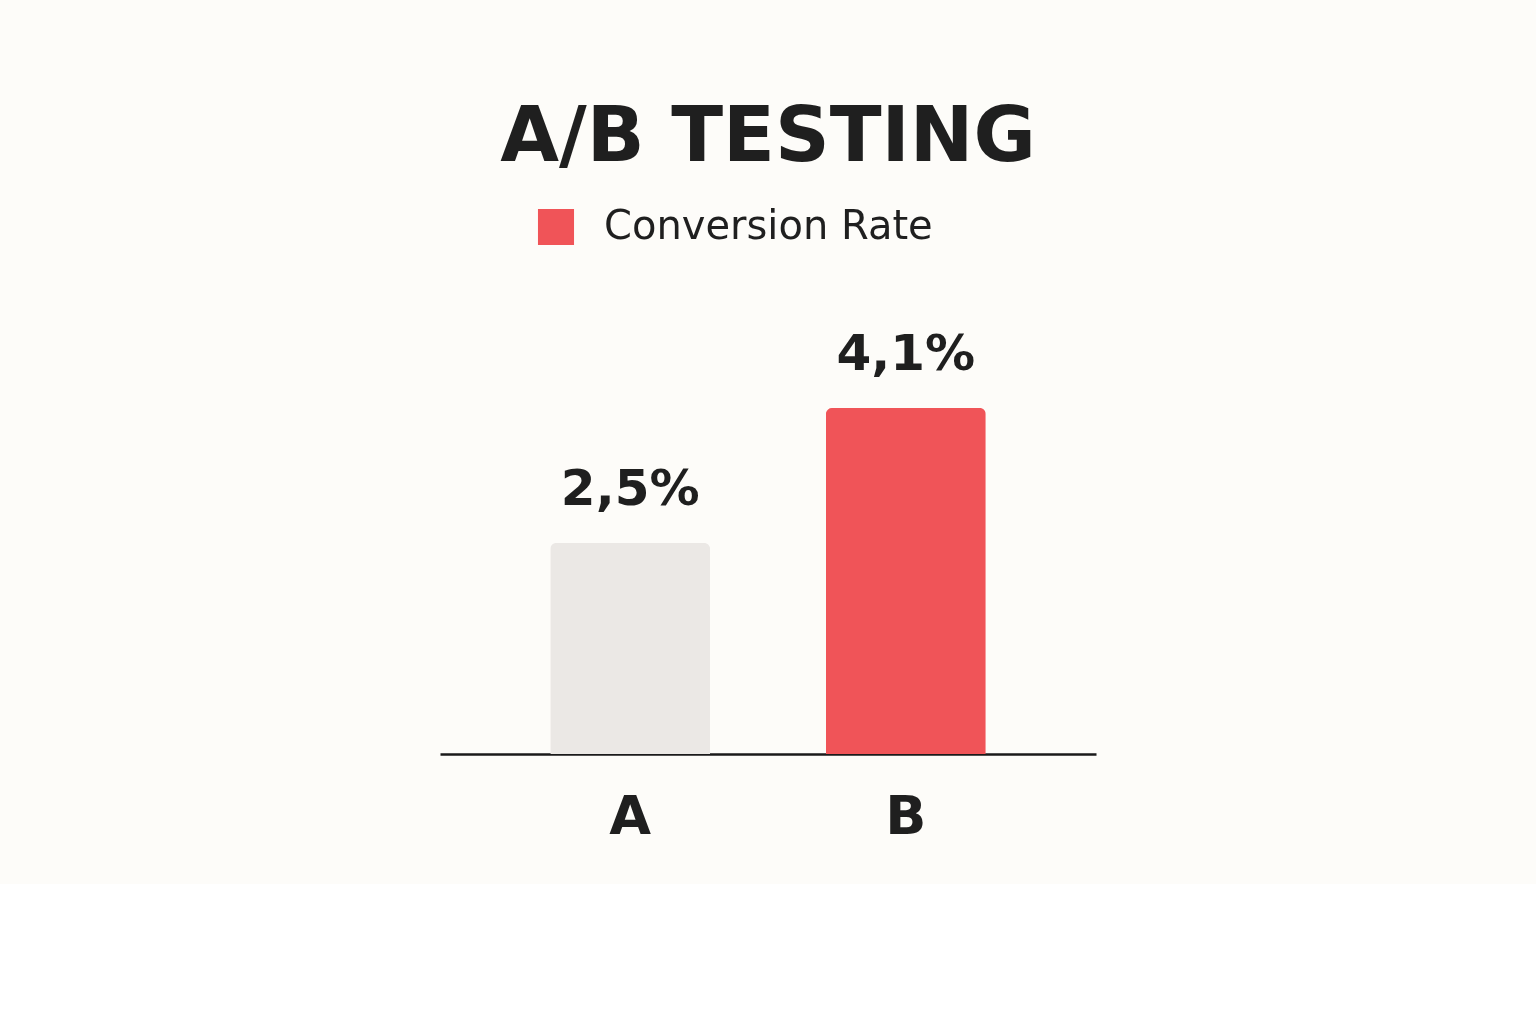 This screenshot has height=1024, width=1536. What do you see at coordinates (768, 225) in the screenshot?
I see `legend-label: Conversion Rate` at bounding box center [768, 225].